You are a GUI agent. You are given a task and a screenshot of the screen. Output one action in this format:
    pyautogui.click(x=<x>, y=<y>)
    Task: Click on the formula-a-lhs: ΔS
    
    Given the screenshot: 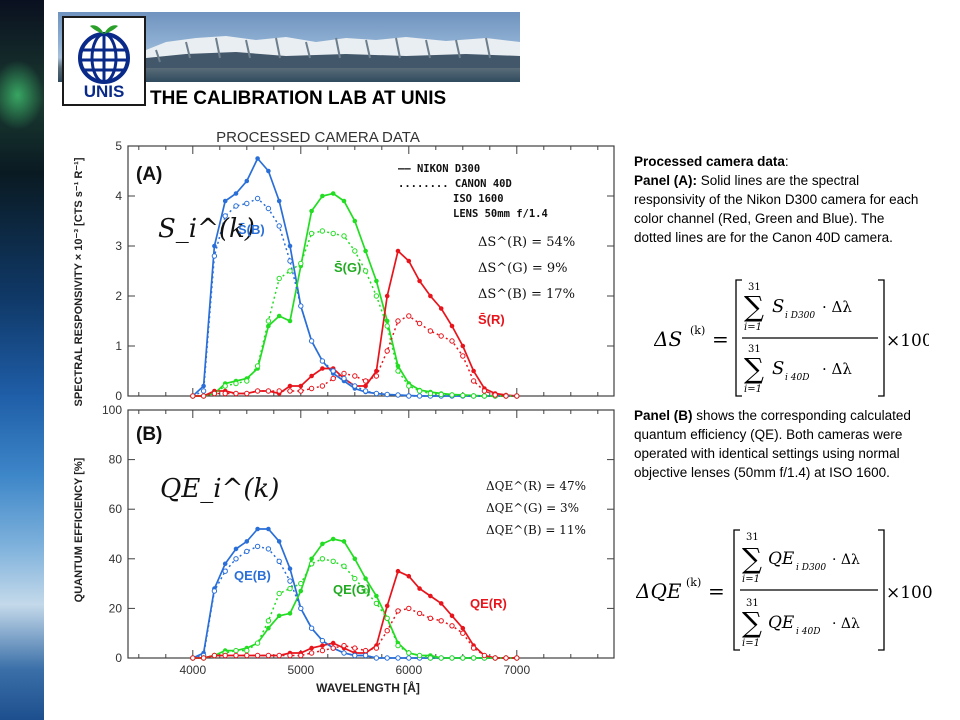 What is the action you would take?
    pyautogui.click(x=668, y=339)
    